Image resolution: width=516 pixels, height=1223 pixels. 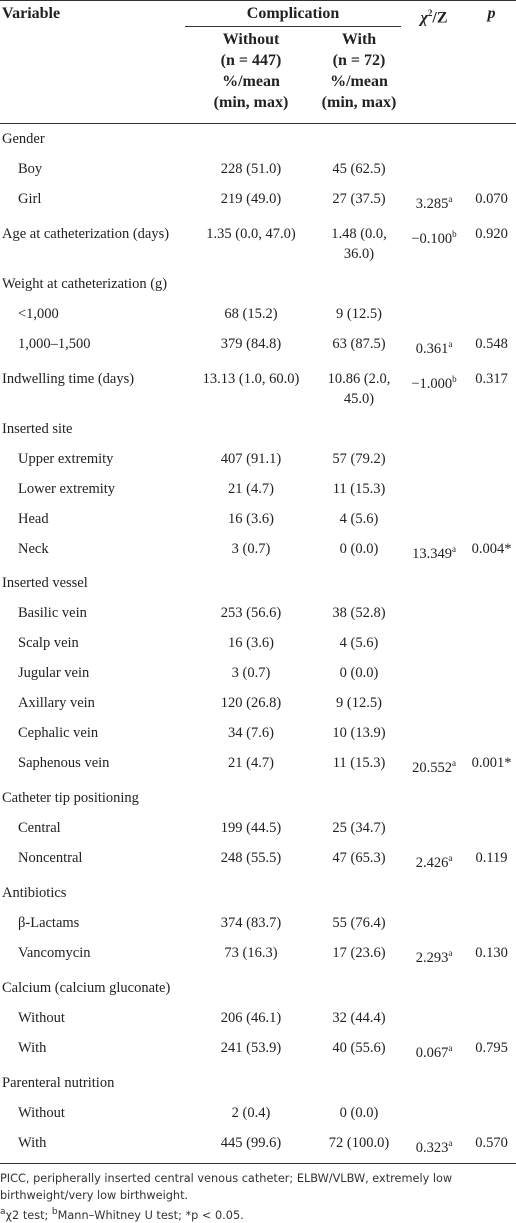 I want to click on table-row: Vancomycin 73 (16.3) 17 (23.6) 2.293a 0.130, so click(x=258, y=955).